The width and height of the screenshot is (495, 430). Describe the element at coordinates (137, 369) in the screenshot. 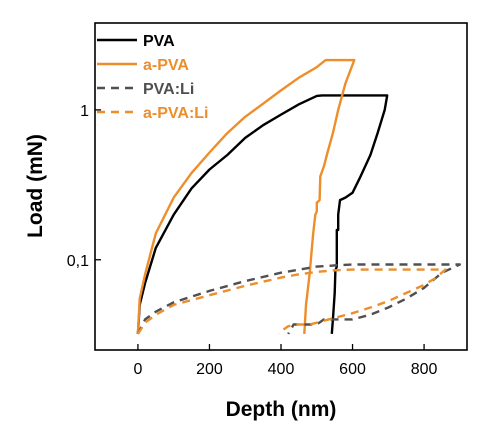

I see `x-tick-label: 0` at that location.